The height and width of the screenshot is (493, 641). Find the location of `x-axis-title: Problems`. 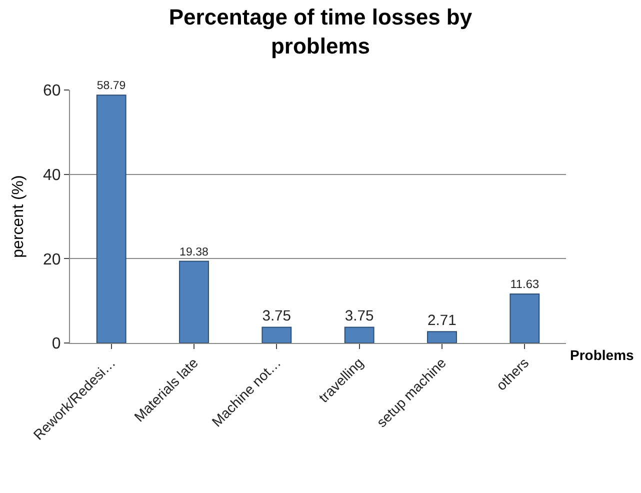

x-axis-title: Problems is located at coordinates (602, 355).